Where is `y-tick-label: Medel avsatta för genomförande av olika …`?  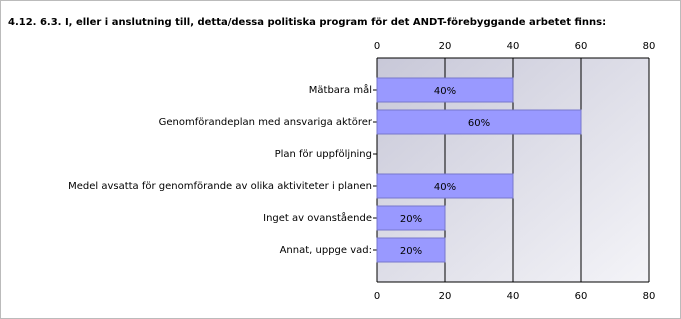 y-tick-label: Medel avsatta för genomförande av olika … is located at coordinates (220, 186).